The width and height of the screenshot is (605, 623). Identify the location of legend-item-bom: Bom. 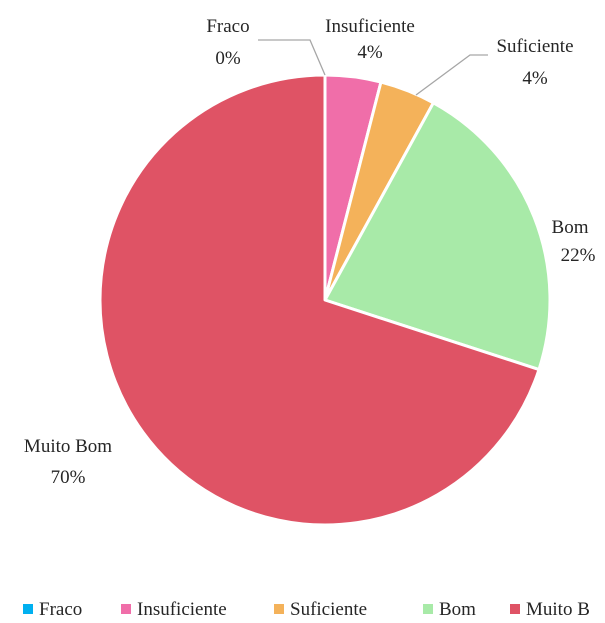
(449, 609).